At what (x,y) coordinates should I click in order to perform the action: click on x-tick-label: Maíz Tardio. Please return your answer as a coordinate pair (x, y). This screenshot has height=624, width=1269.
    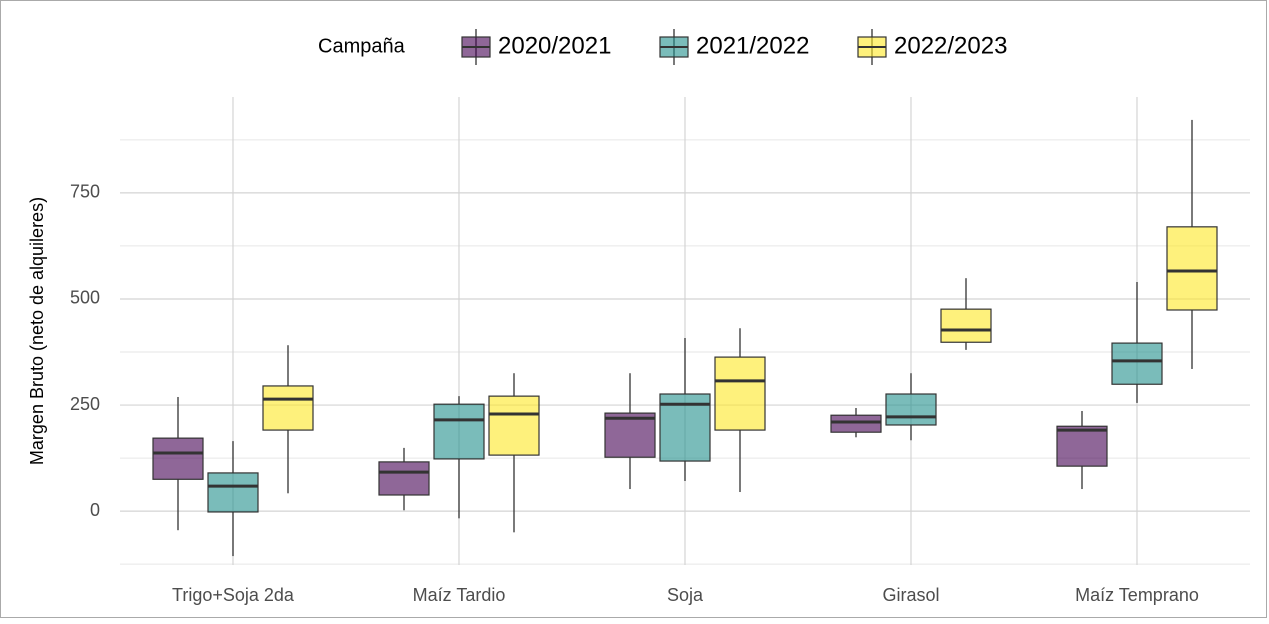
    Looking at the image, I should click on (459, 595).